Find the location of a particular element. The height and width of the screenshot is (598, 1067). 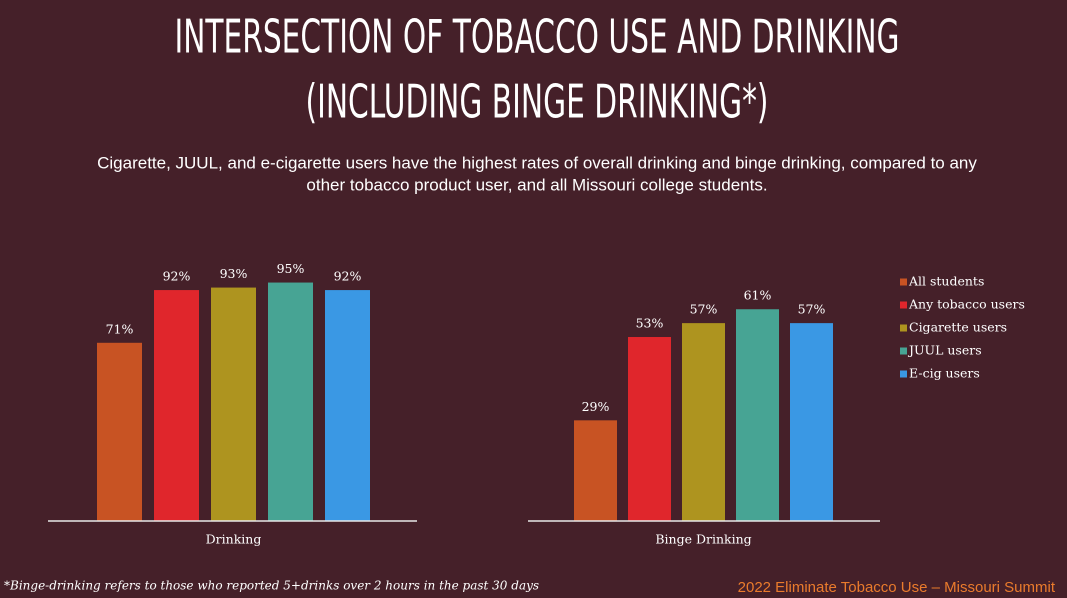

legend-label: Cigarette users is located at coordinates (958, 327).